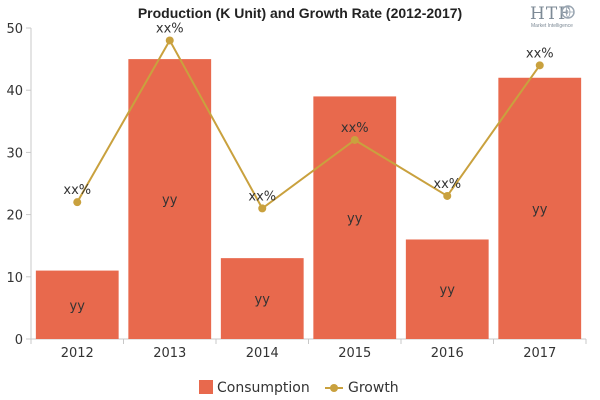 This screenshot has width=600, height=400. Describe the element at coordinates (14, 29) in the screenshot. I see `y-tick-label: 50` at that location.